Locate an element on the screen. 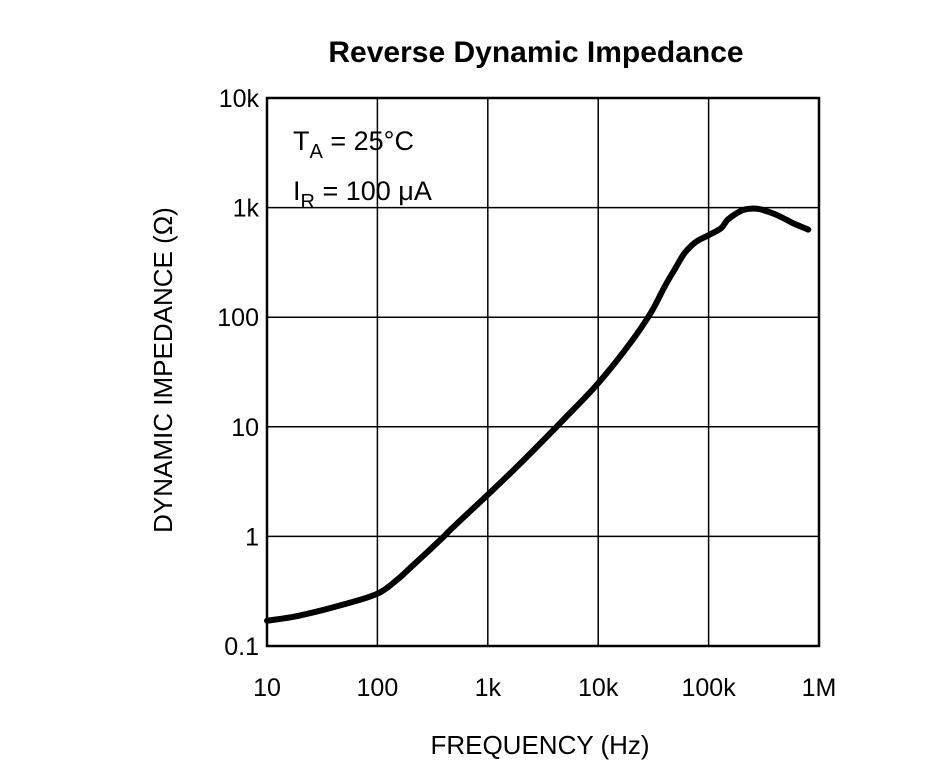 The image size is (946, 774). x-tick-label: 10k is located at coordinates (598, 688).